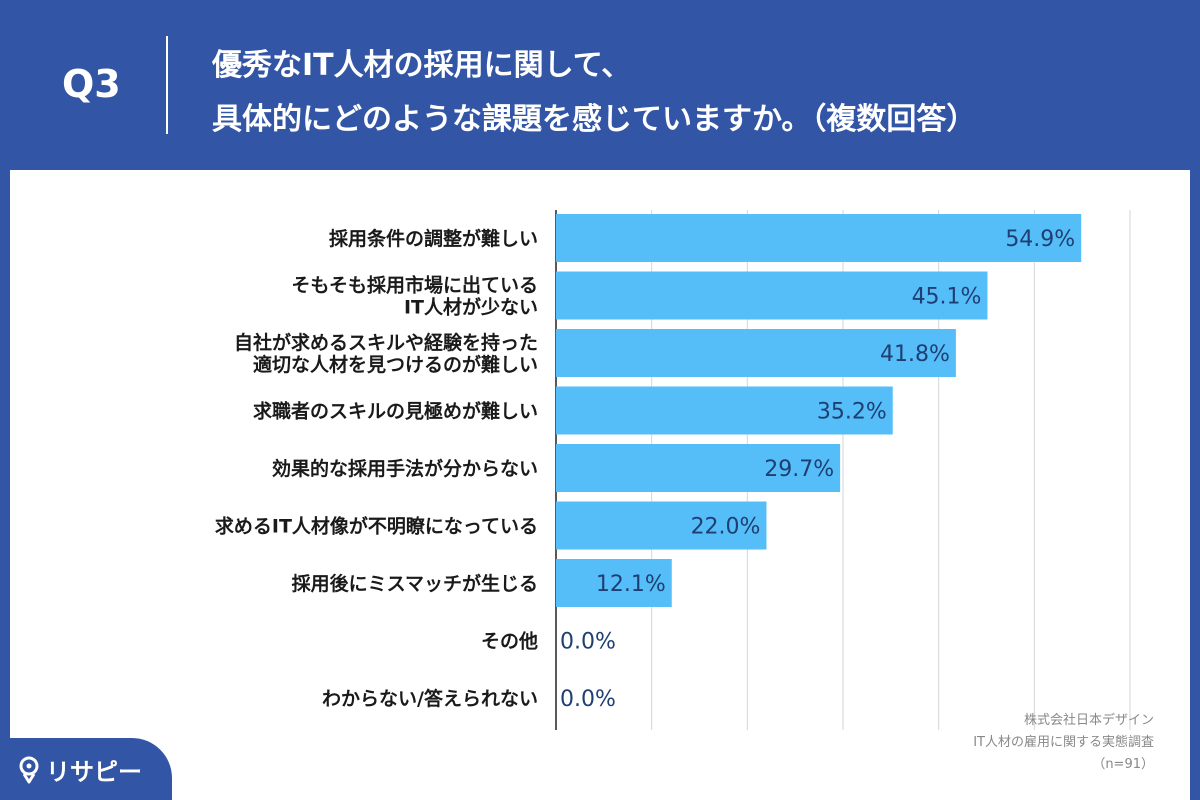 The height and width of the screenshot is (800, 1200). I want to click on source-credit: 株式会社日本デザイン IT人材の雇用に関する実態調査 （n=91）, so click(1063, 743).